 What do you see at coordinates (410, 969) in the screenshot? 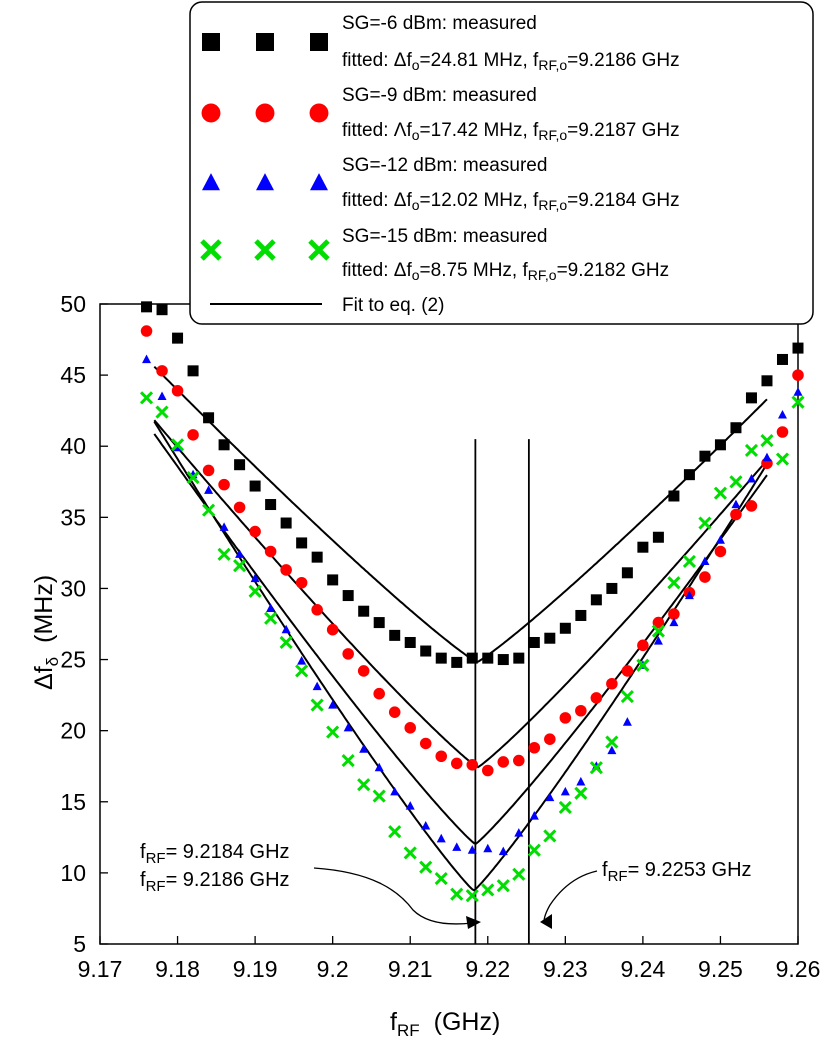
I see `x-tick-label: 9.21` at bounding box center [410, 969].